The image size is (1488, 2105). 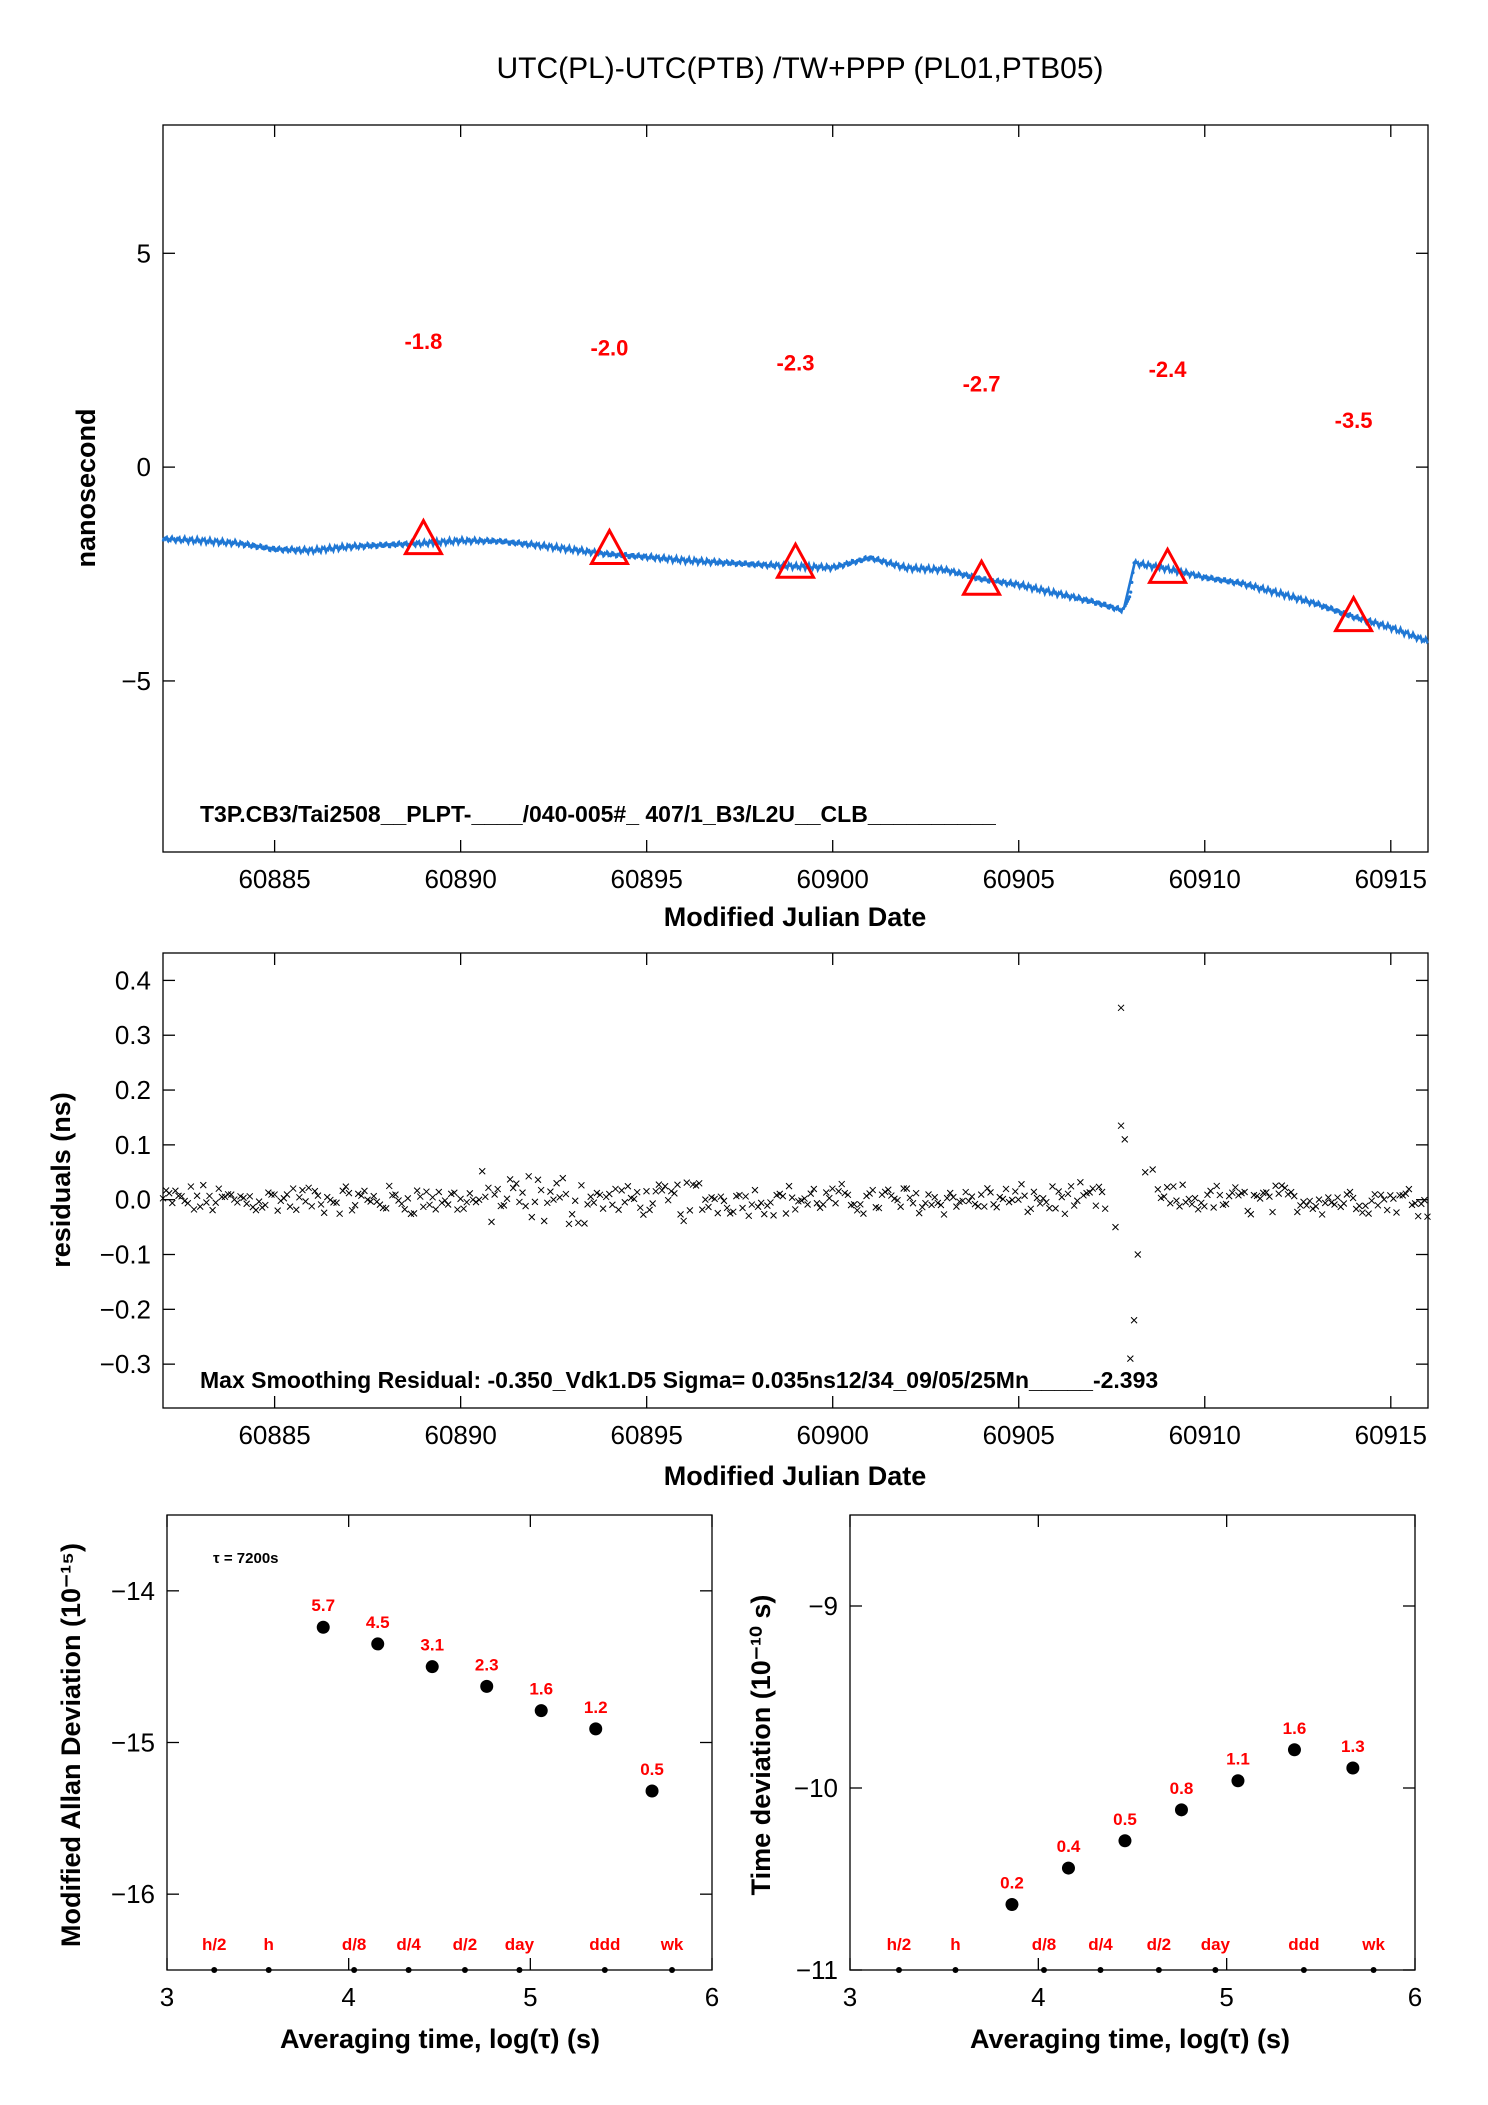 I want to click on residuals-x-tick-label: 60900, so click(x=833, y=1435).